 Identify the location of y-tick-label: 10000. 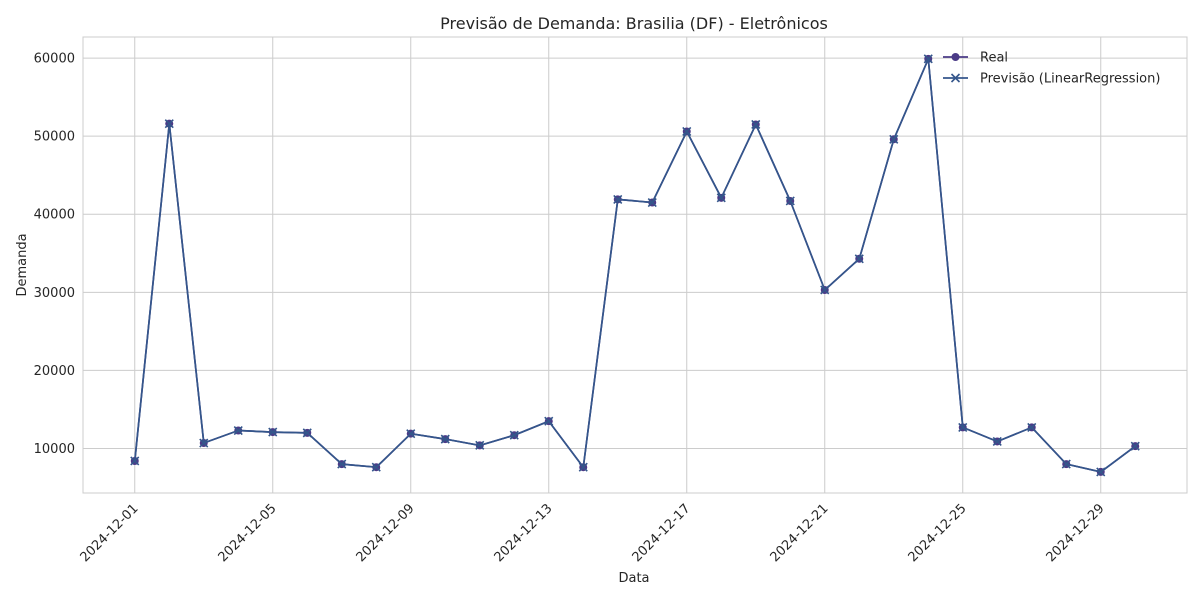
(54, 449).